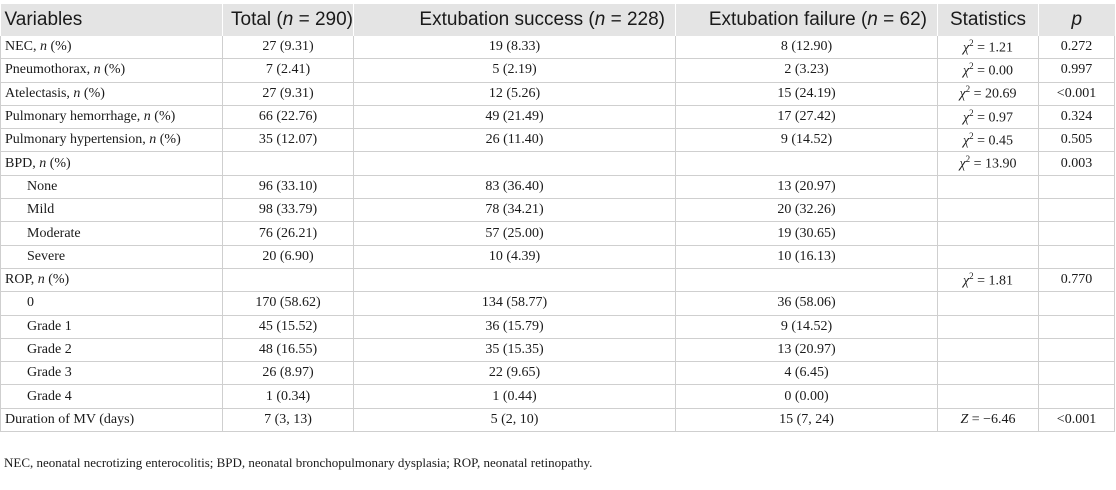 The height and width of the screenshot is (490, 1116). What do you see at coordinates (988, 140) in the screenshot?
I see `cell-statistics: χ2 = 0.45` at bounding box center [988, 140].